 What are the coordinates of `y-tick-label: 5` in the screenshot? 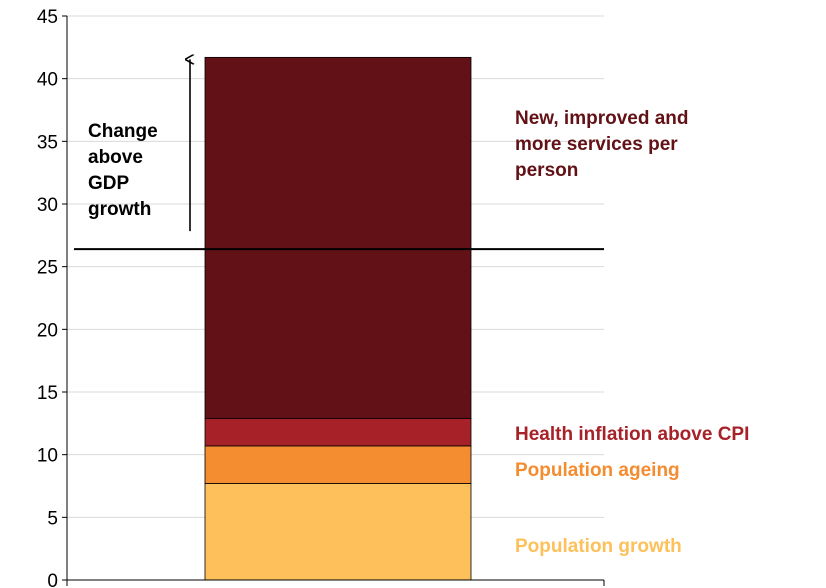 It's located at (52, 518).